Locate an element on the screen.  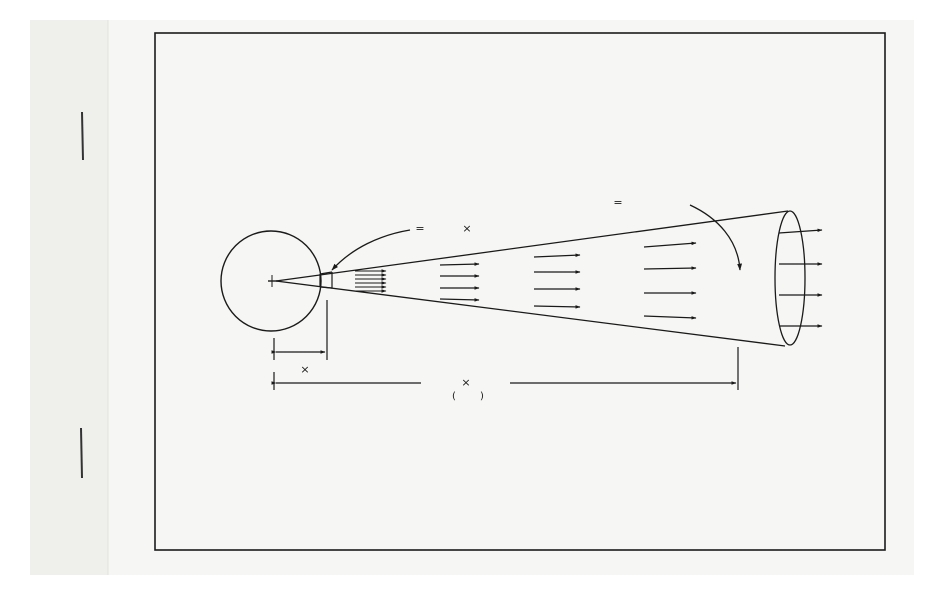
flux-arrows-outgoing is located at coordinates (800, 278).